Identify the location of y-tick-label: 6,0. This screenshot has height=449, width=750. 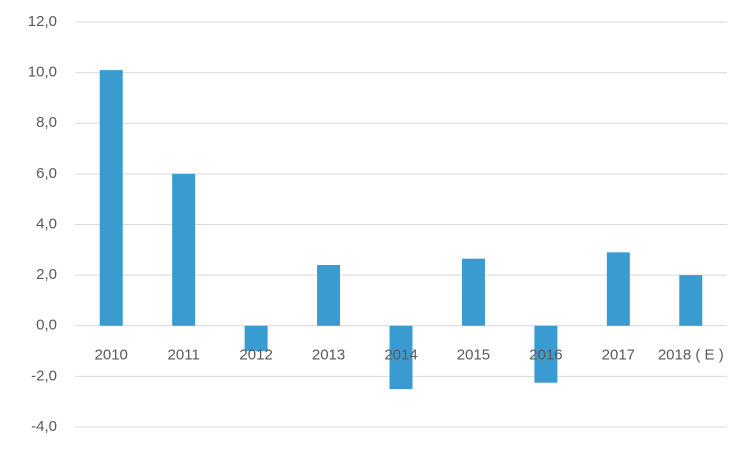
(46, 173).